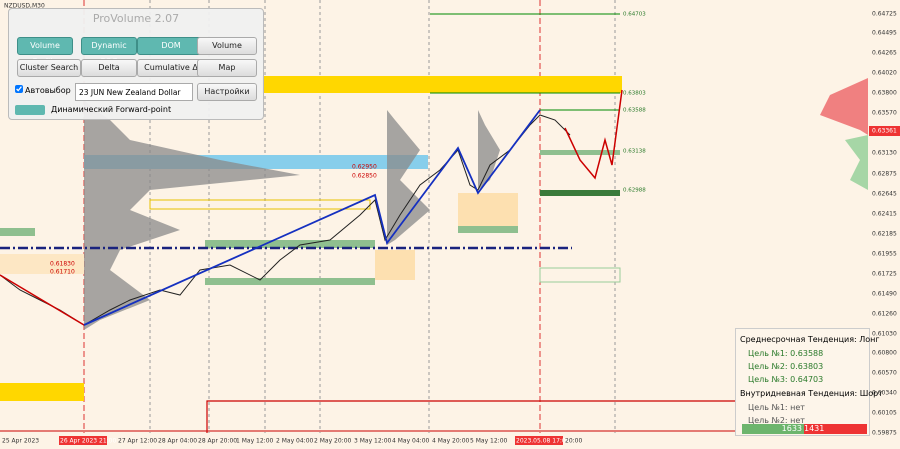  I want to click on auto-select: Автовыбор, so click(43, 90).